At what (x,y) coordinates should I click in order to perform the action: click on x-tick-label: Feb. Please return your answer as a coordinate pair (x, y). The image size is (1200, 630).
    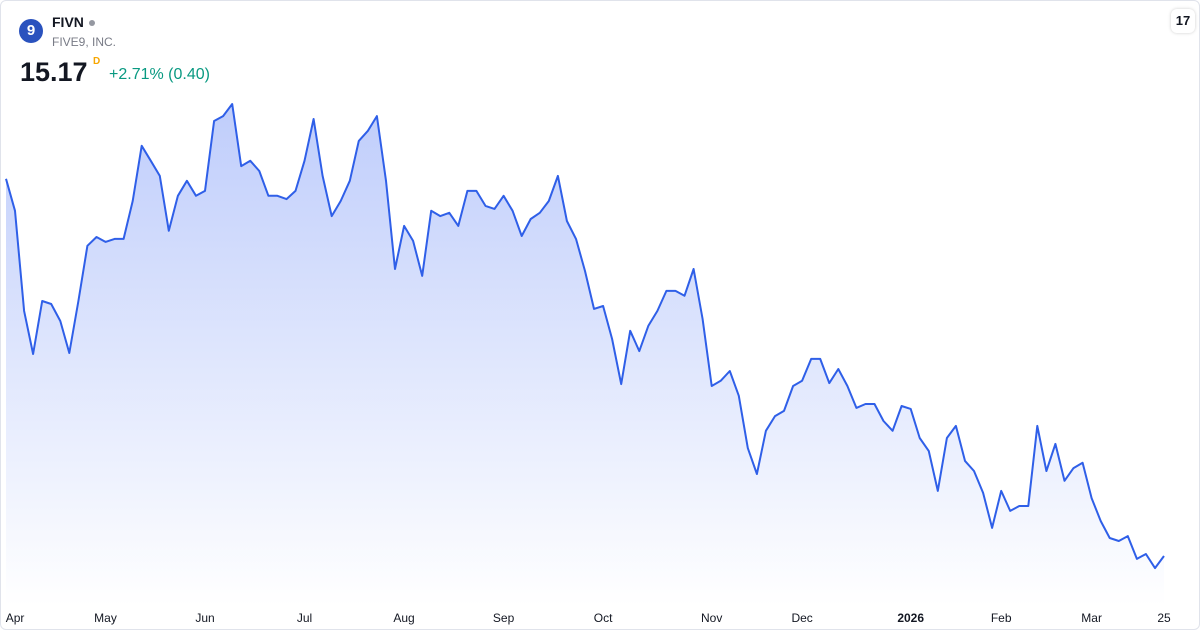
    Looking at the image, I should click on (1001, 618).